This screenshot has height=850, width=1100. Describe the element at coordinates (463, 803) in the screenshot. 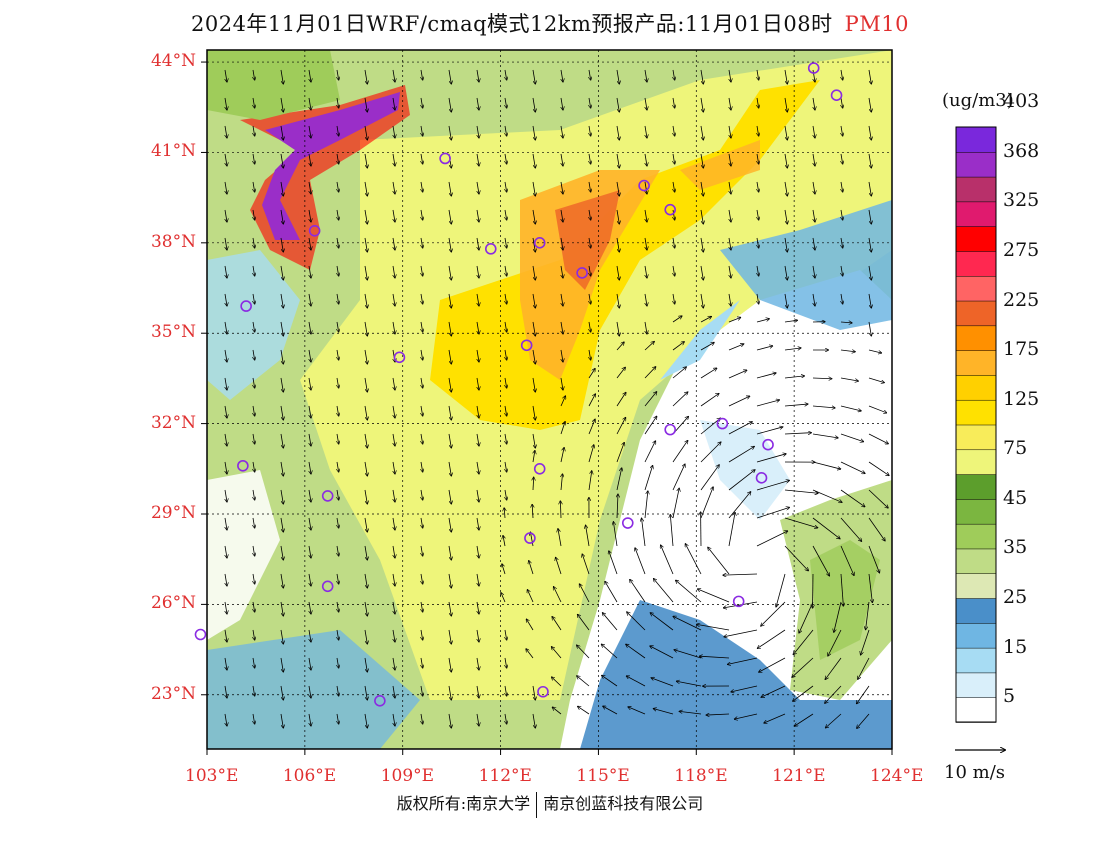

I see `copyright-left: 版权所有:南京大学` at that location.